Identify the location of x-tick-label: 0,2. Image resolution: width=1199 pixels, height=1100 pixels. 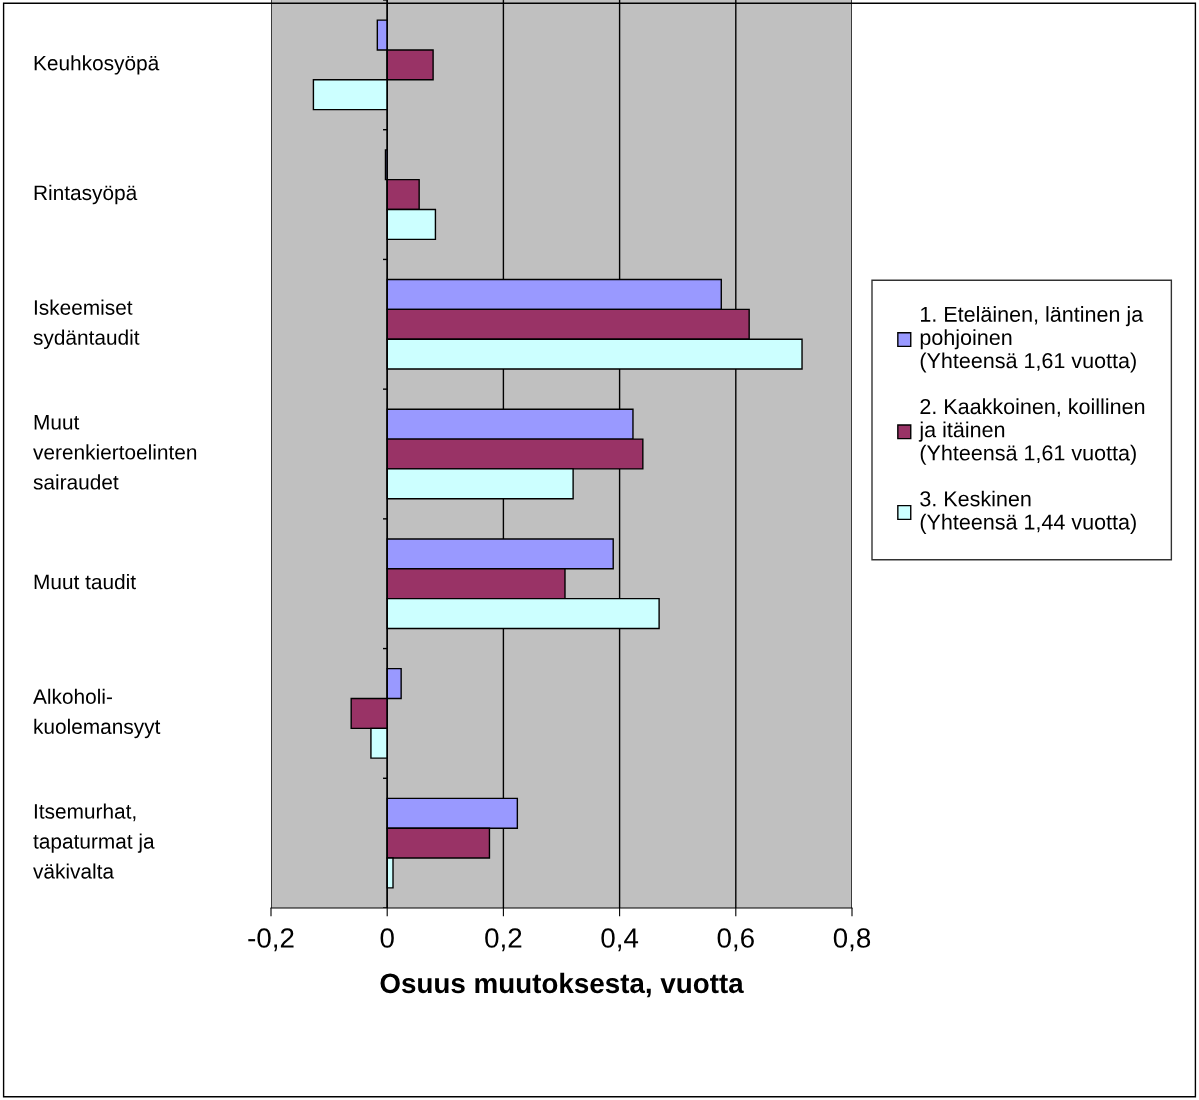
(503, 940).